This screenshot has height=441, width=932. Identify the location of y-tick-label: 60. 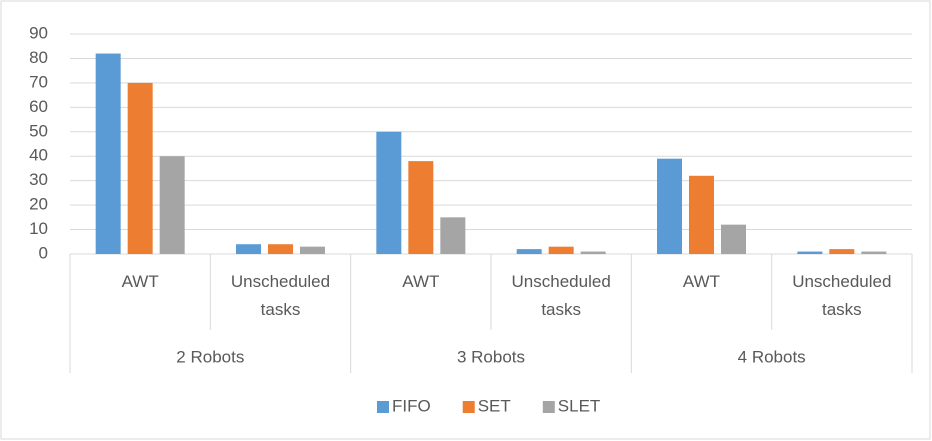
(38, 106).